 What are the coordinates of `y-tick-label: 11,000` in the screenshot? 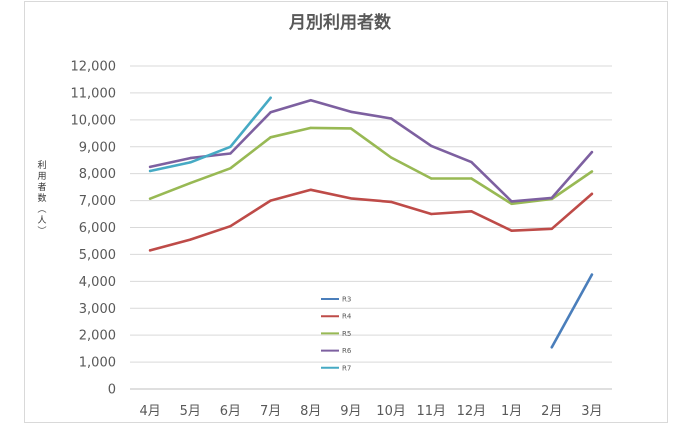 It's located at (94, 93).